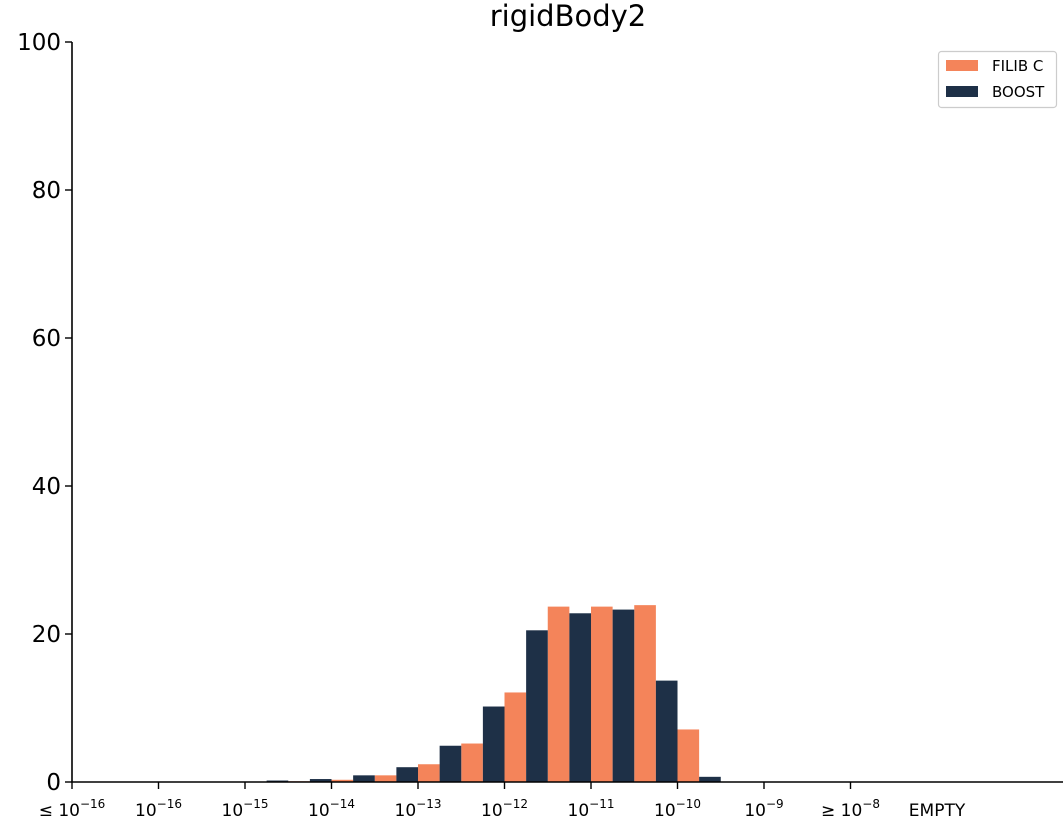 The image size is (1064, 823). What do you see at coordinates (763, 809) in the screenshot?
I see `x-tick-label: 10−9` at bounding box center [763, 809].